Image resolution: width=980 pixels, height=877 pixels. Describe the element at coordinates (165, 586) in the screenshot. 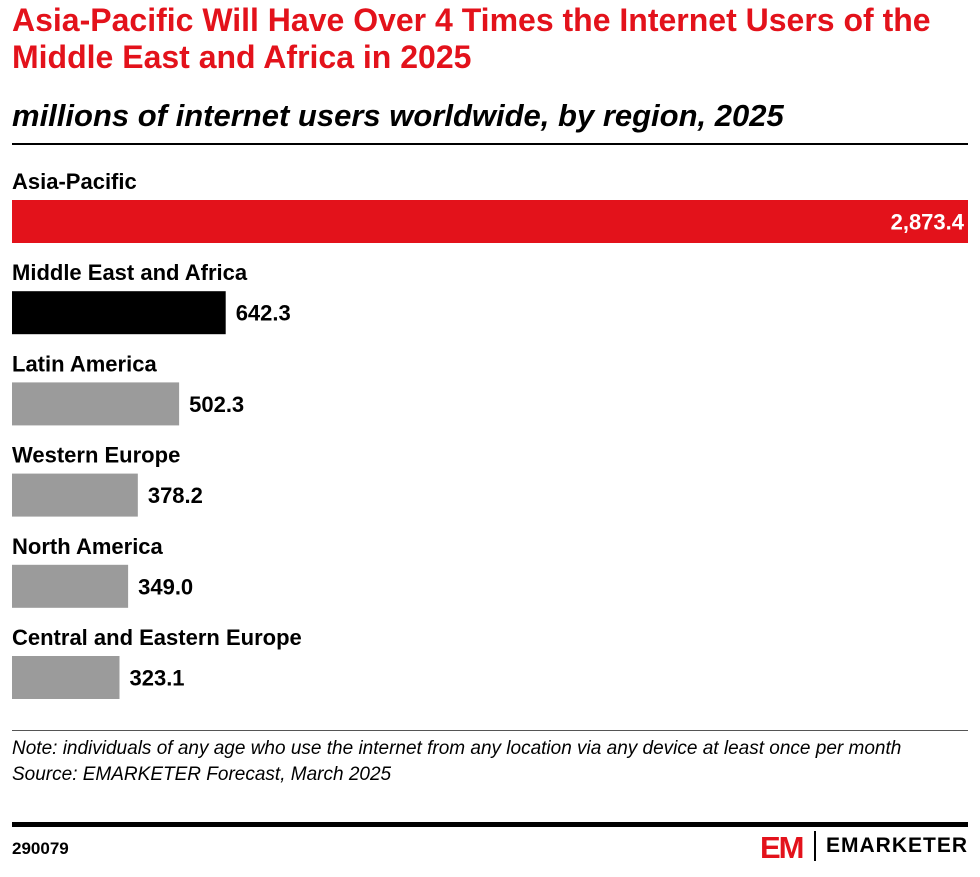

I see `value-label: 349.0` at that location.